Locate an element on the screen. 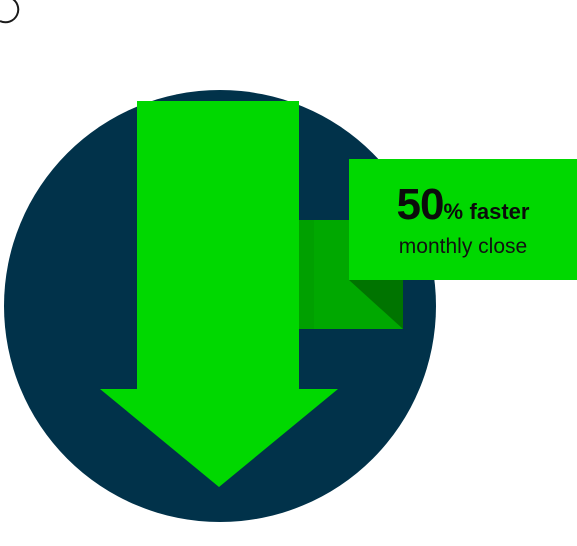 Image resolution: width=577 pixels, height=546 pixels. stat-value: 50 is located at coordinates (420, 204).